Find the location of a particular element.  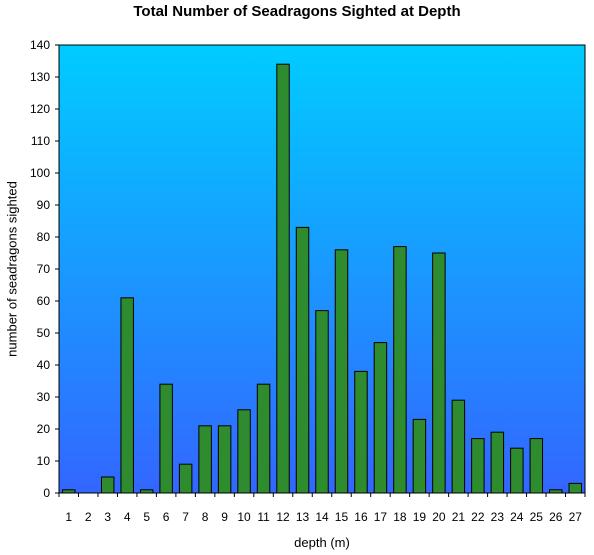

x-tick-label: 18 is located at coordinates (400, 517).